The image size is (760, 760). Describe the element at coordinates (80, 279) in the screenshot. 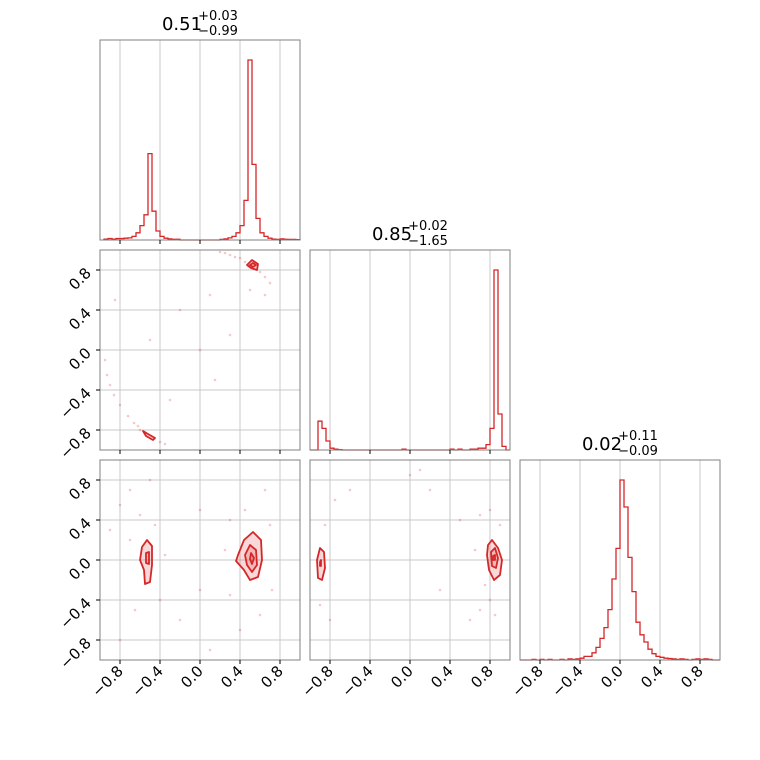

I see `density-panel-1-0-ytick-label-4: 0.8` at that location.